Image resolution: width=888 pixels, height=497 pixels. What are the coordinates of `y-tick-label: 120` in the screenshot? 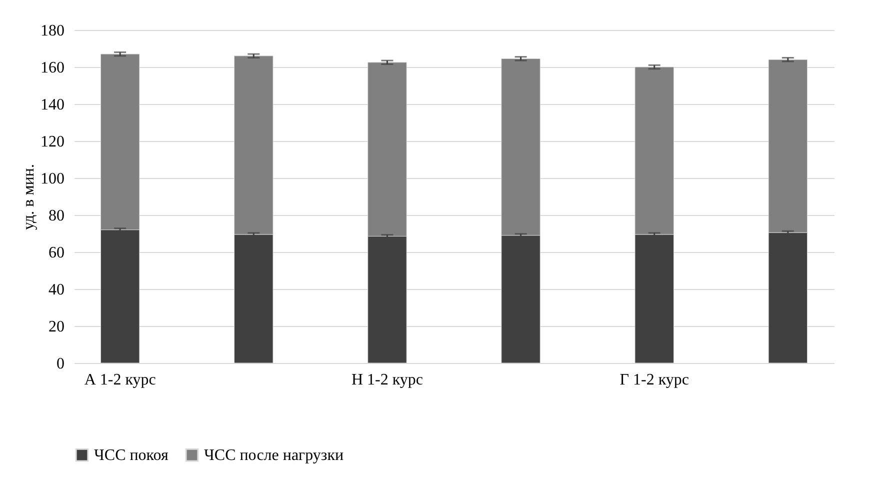 It's located at (52, 142).